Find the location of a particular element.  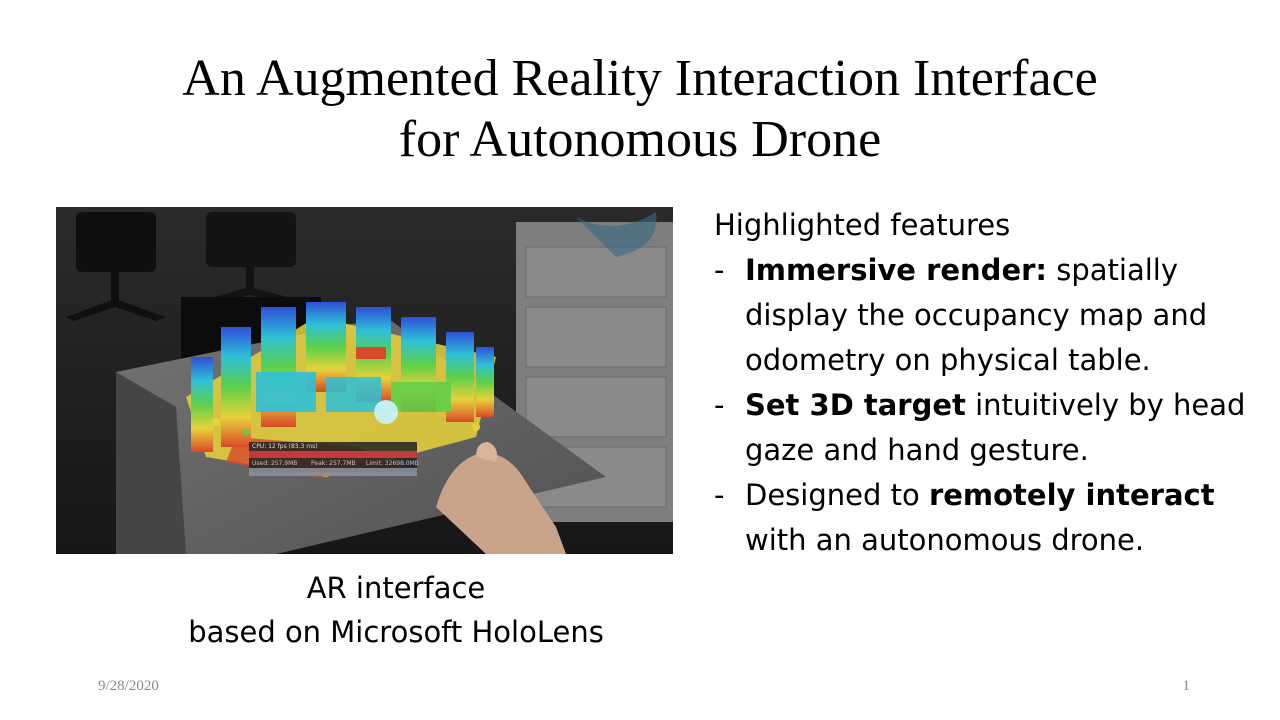

hud-limit-text: Limit: 32698.0MB is located at coordinates (392, 463).